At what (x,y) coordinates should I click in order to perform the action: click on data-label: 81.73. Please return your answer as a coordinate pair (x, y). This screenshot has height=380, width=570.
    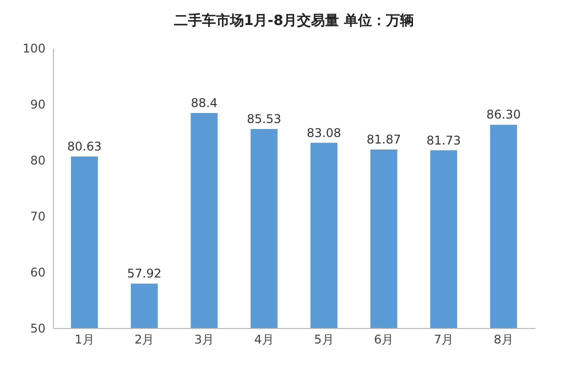
    Looking at the image, I should click on (443, 140).